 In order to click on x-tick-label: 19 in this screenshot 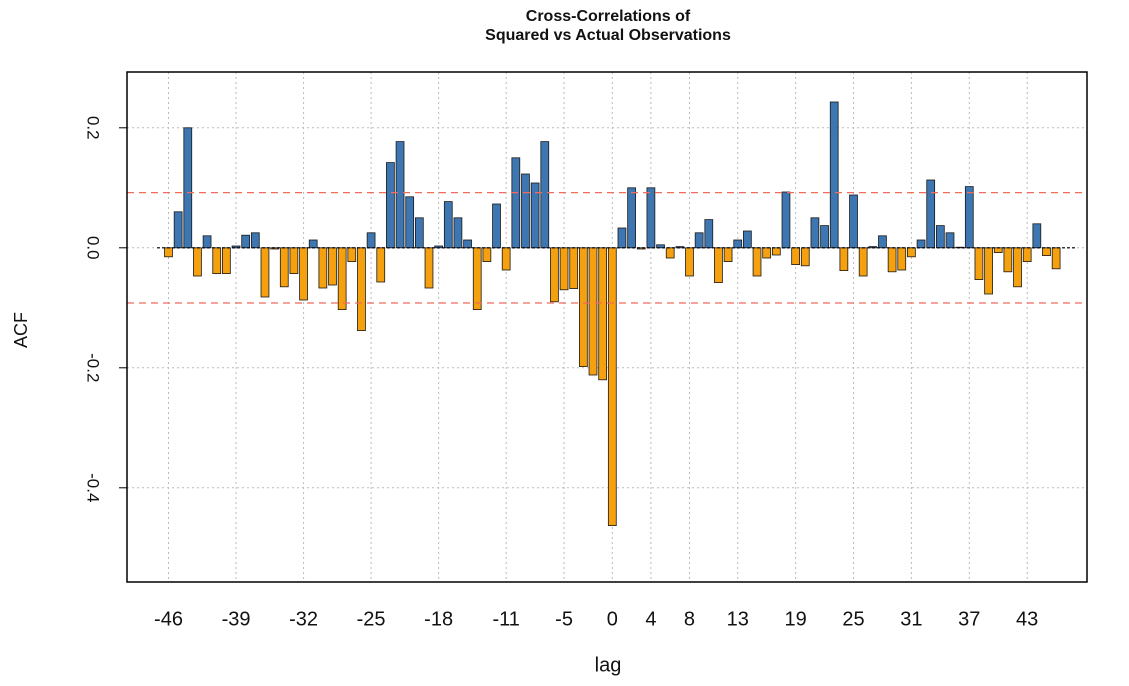, I will do `click(795, 619)`.